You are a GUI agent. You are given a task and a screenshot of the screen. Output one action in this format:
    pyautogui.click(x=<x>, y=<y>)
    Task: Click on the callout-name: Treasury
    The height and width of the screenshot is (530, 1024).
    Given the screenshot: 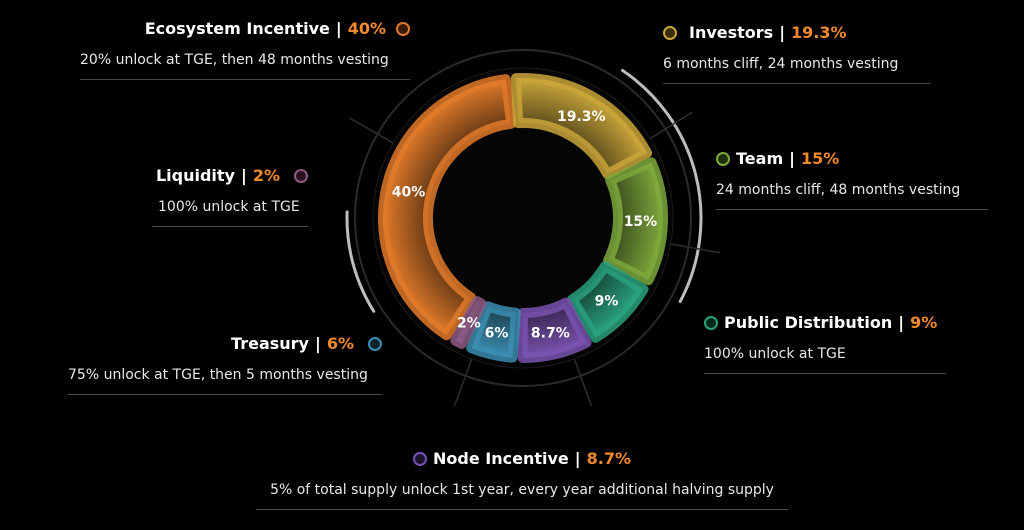 What is the action you would take?
    pyautogui.click(x=270, y=343)
    